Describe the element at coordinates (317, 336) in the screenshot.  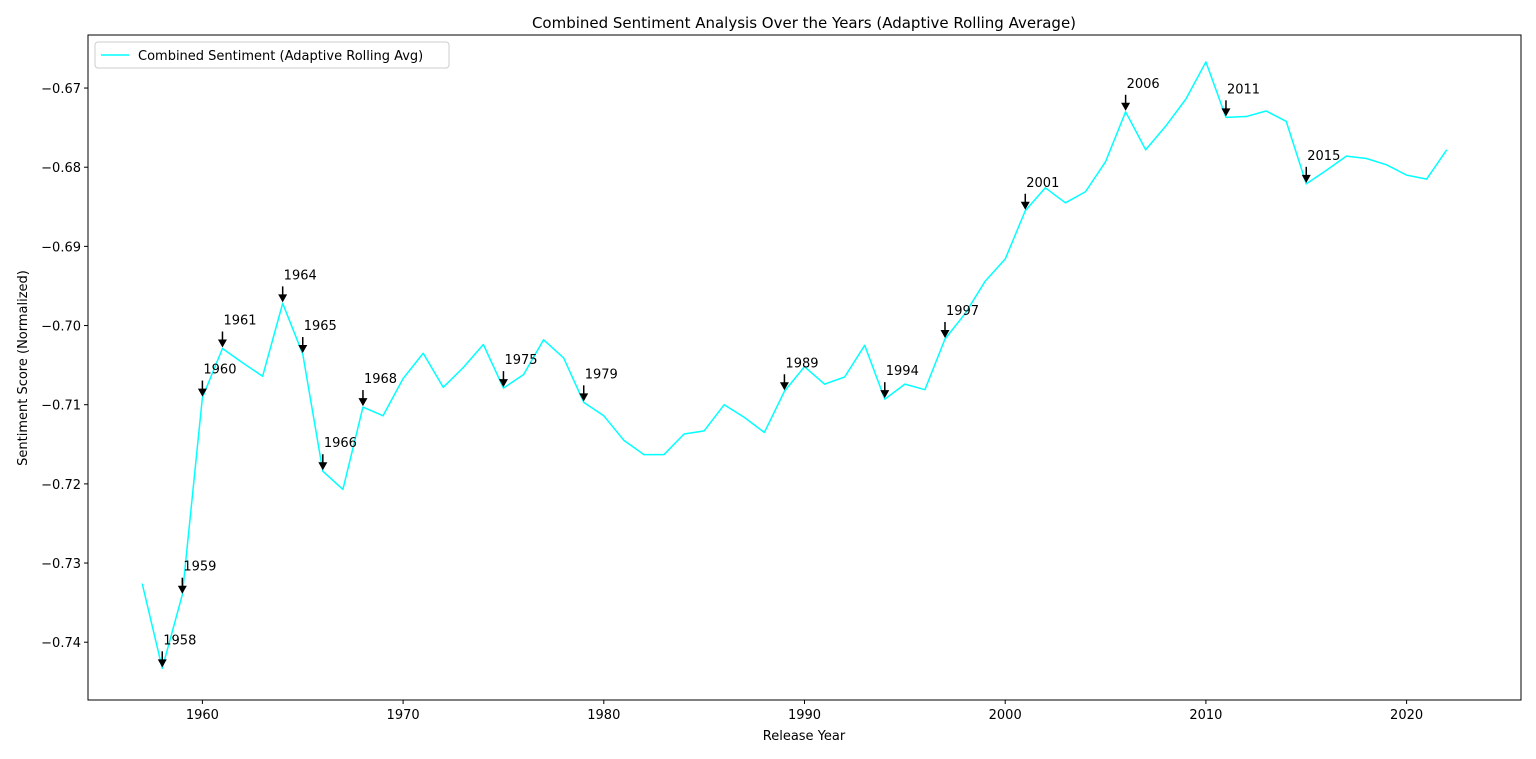
I see `annotation-1965: 1965` at that location.